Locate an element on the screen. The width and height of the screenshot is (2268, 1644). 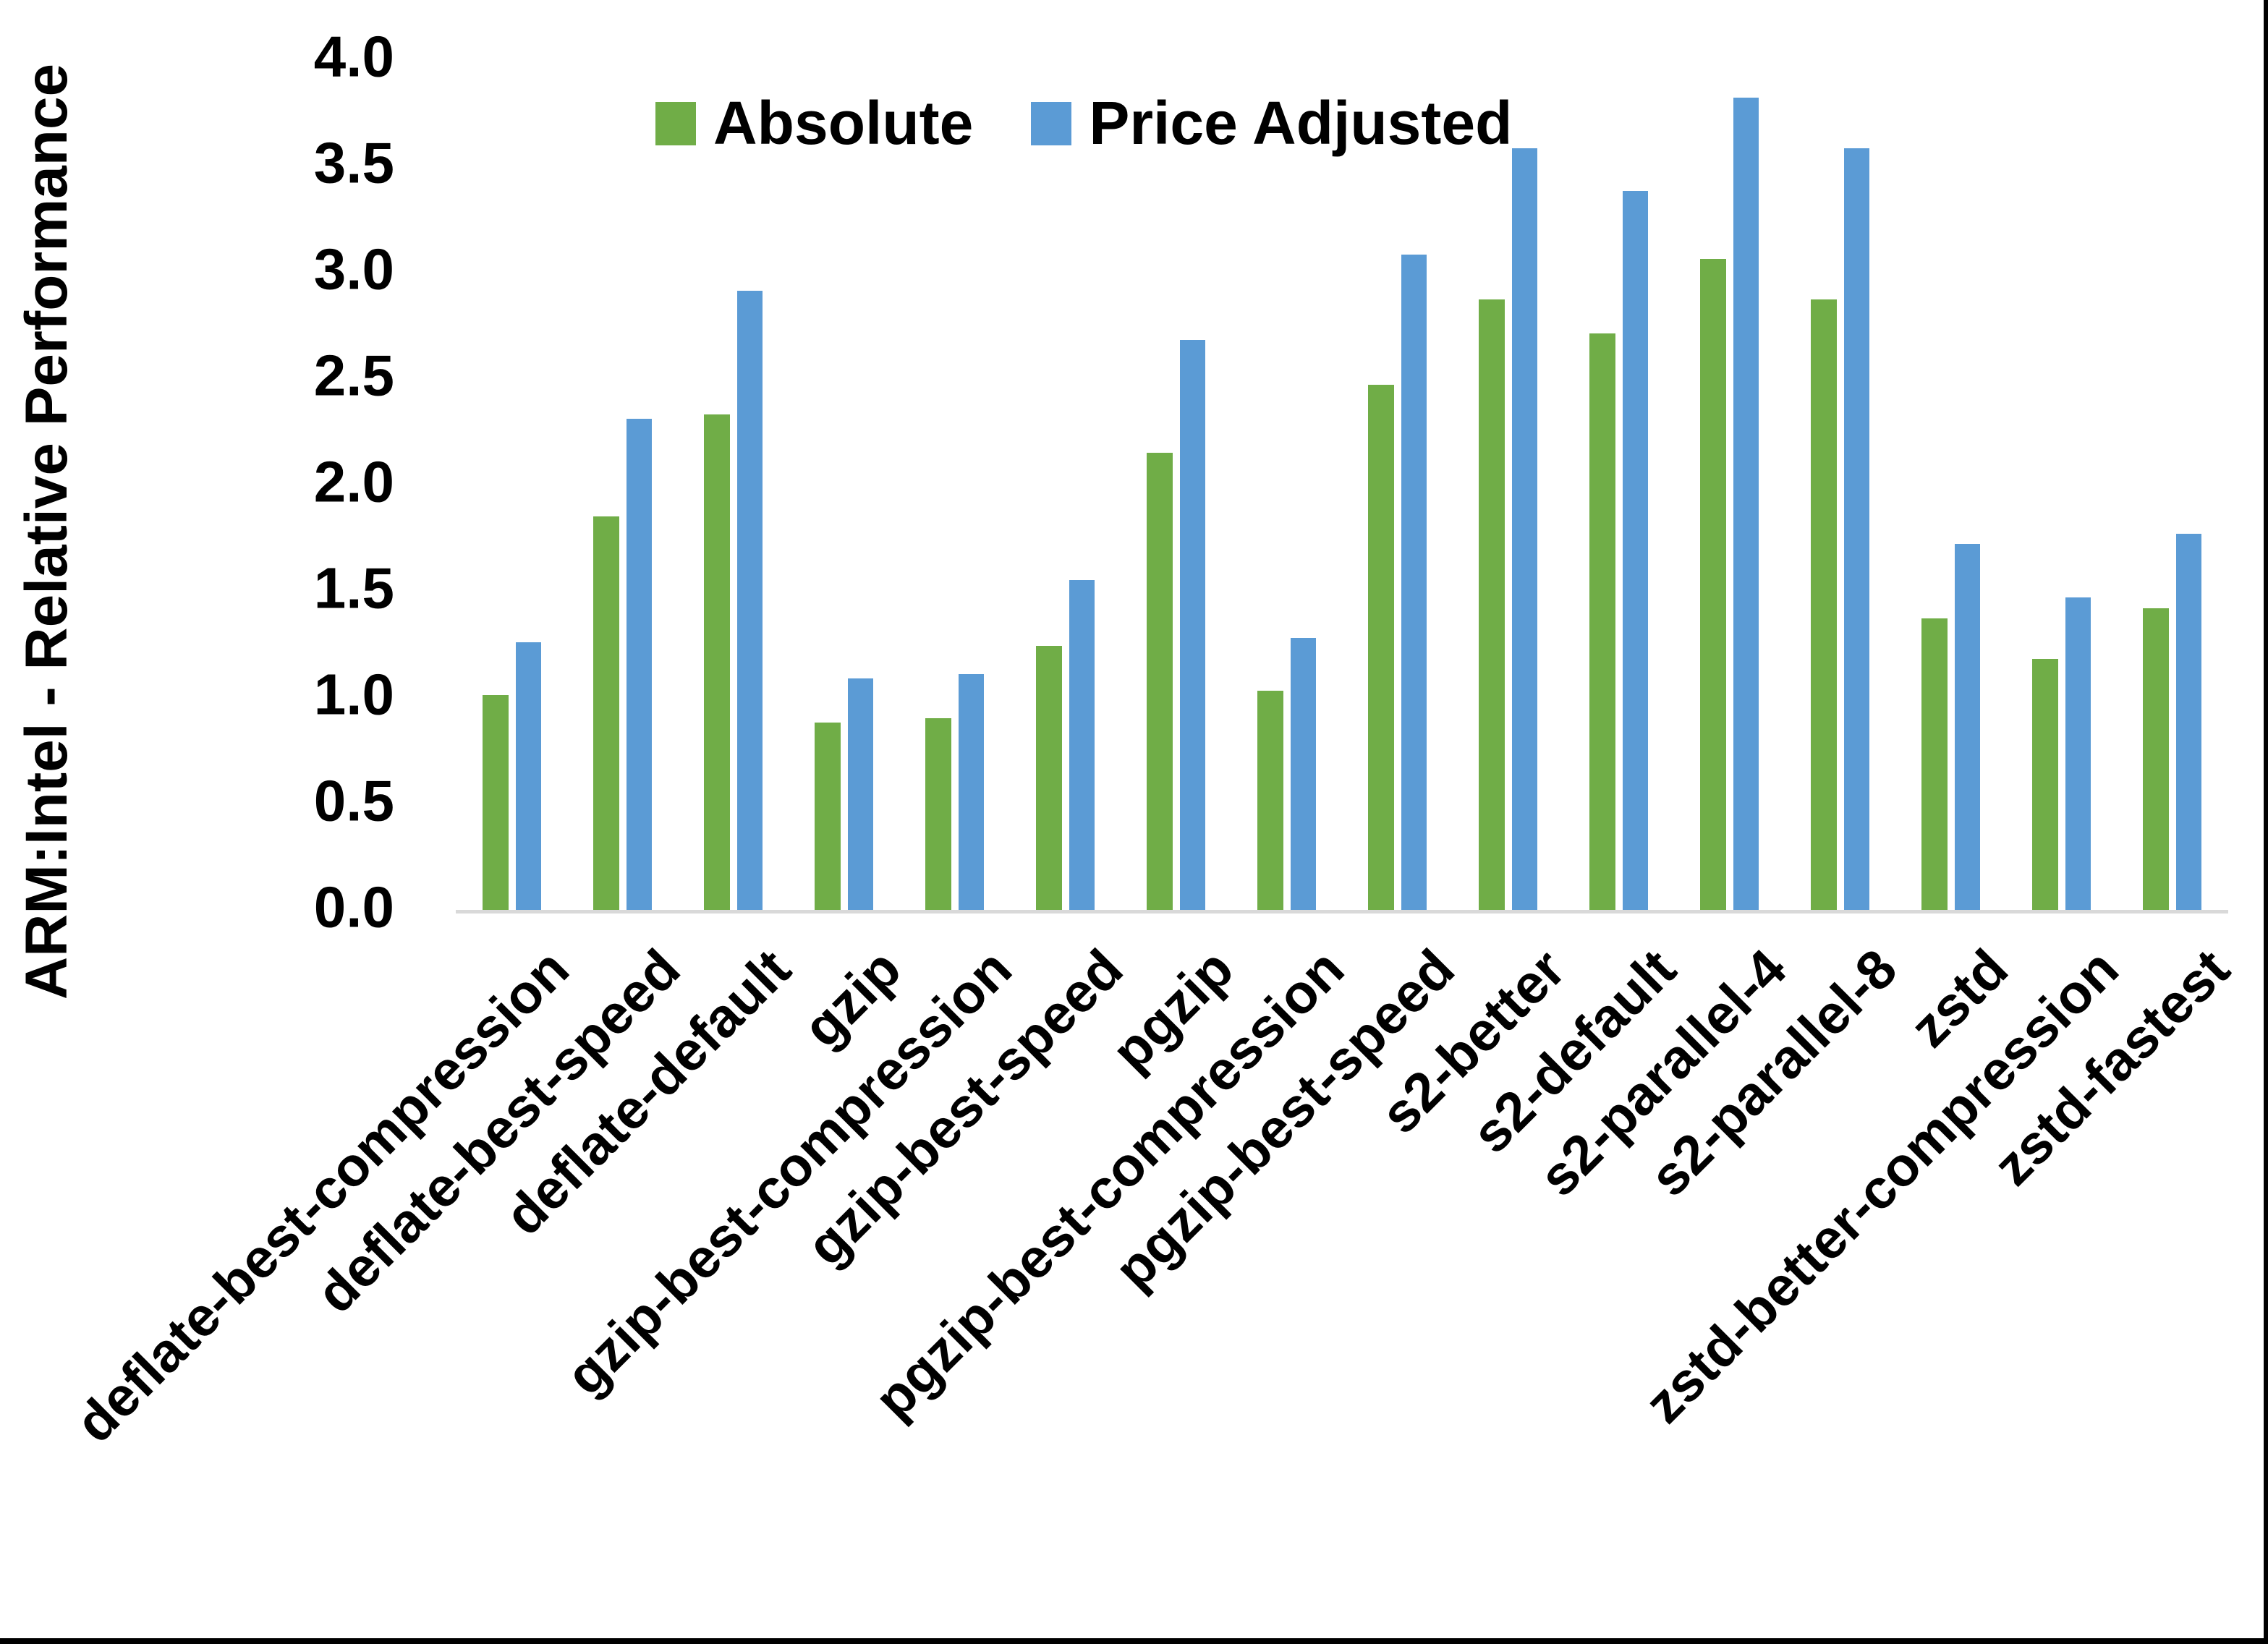
legend-swatch-price-adjusted is located at coordinates (1051, 123).